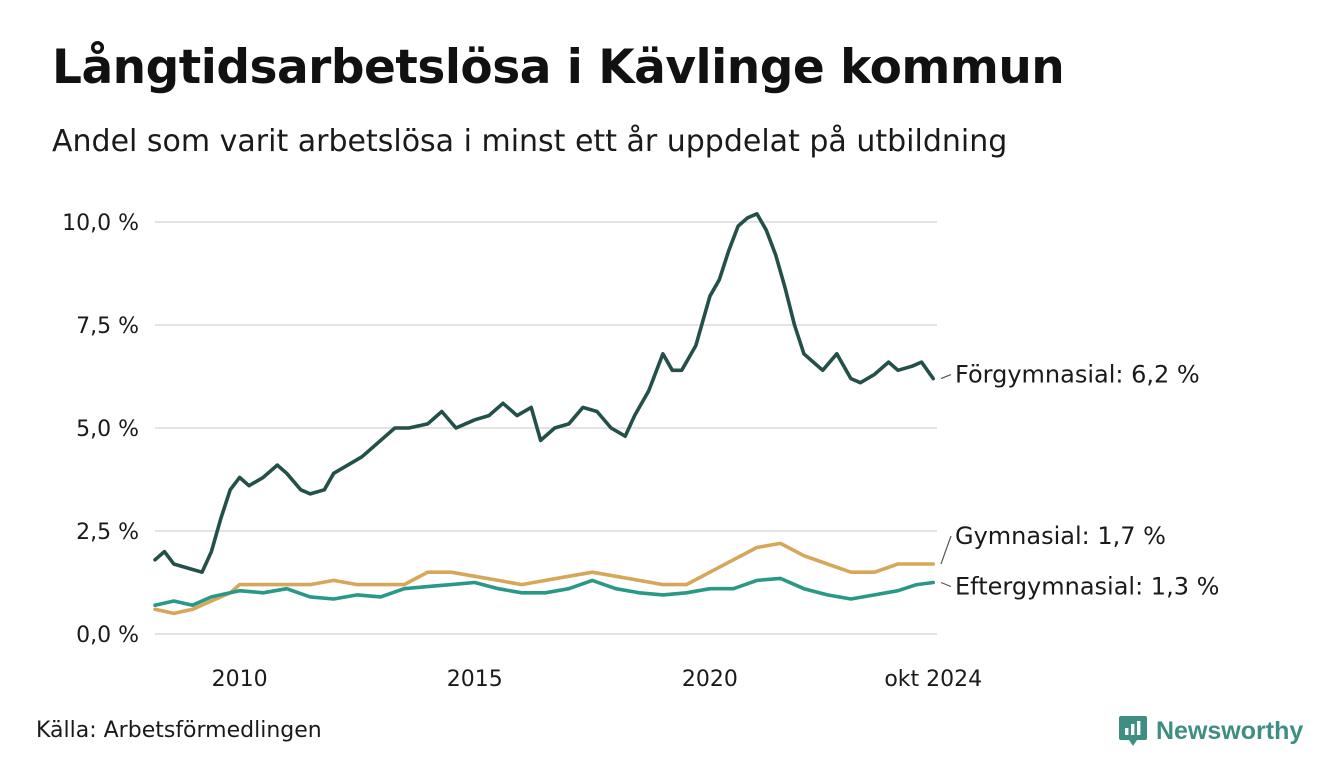 The height and width of the screenshot is (780, 1340). Describe the element at coordinates (179, 730) in the screenshot. I see `source-note: Källa: Arbetsförmedlingen` at that location.